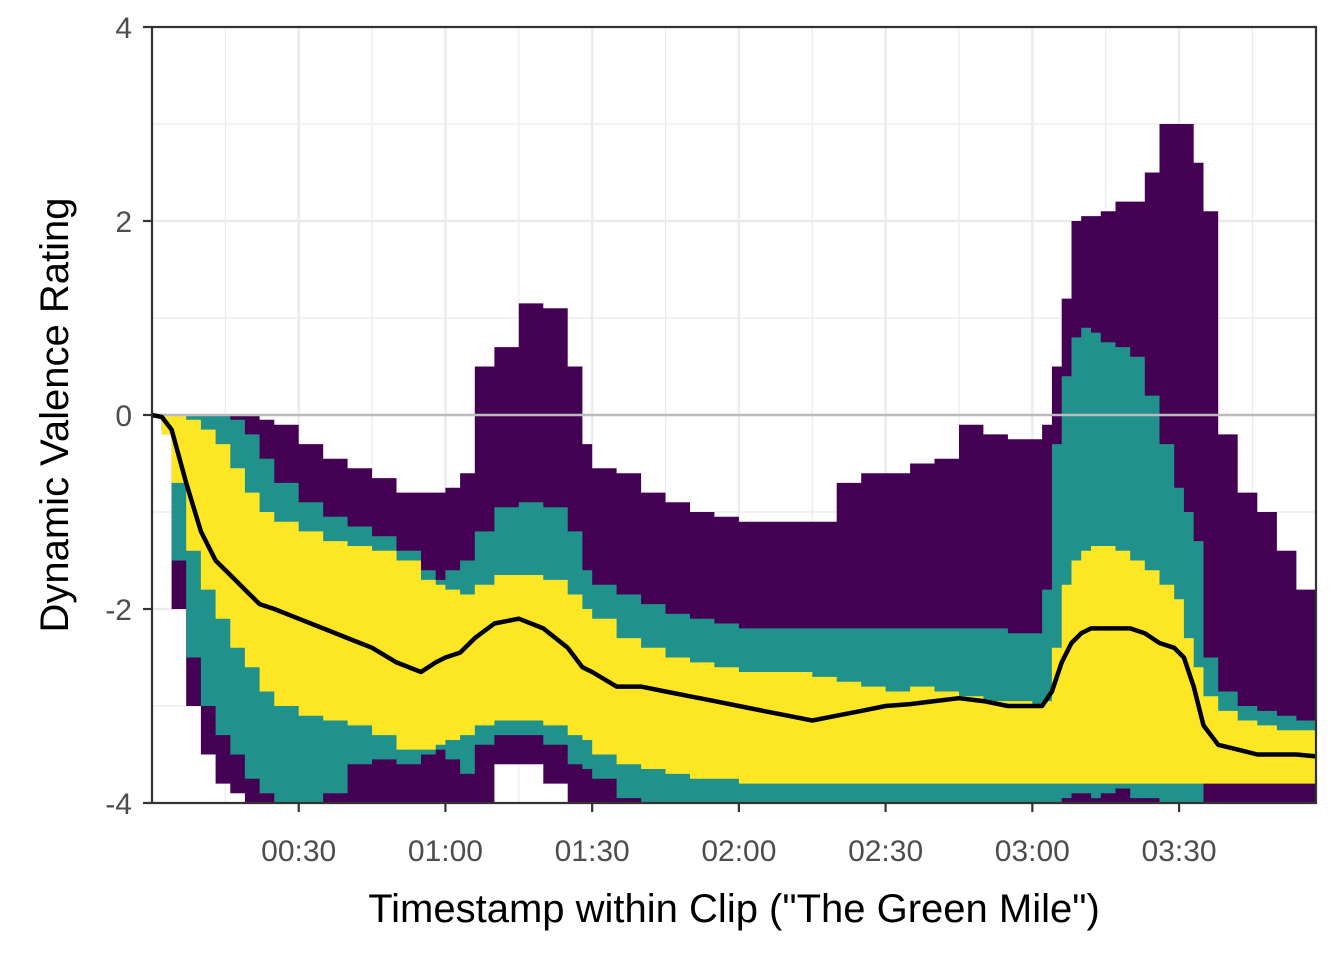 The width and height of the screenshot is (1344, 960). I want to click on y-tick-label: 4, so click(123, 28).